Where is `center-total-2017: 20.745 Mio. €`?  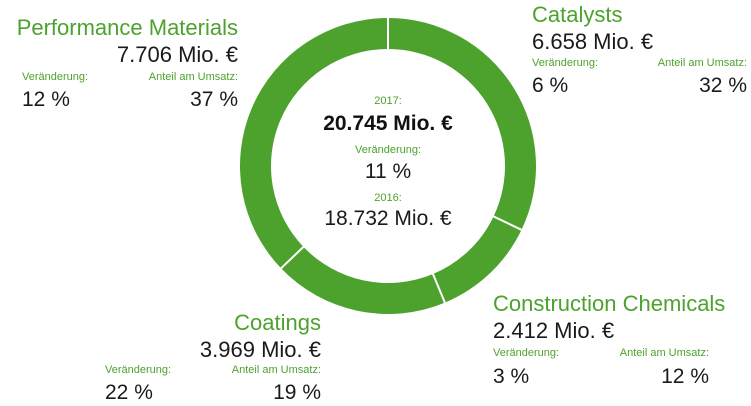 center-total-2017: 20.745 Mio. € is located at coordinates (388, 123).